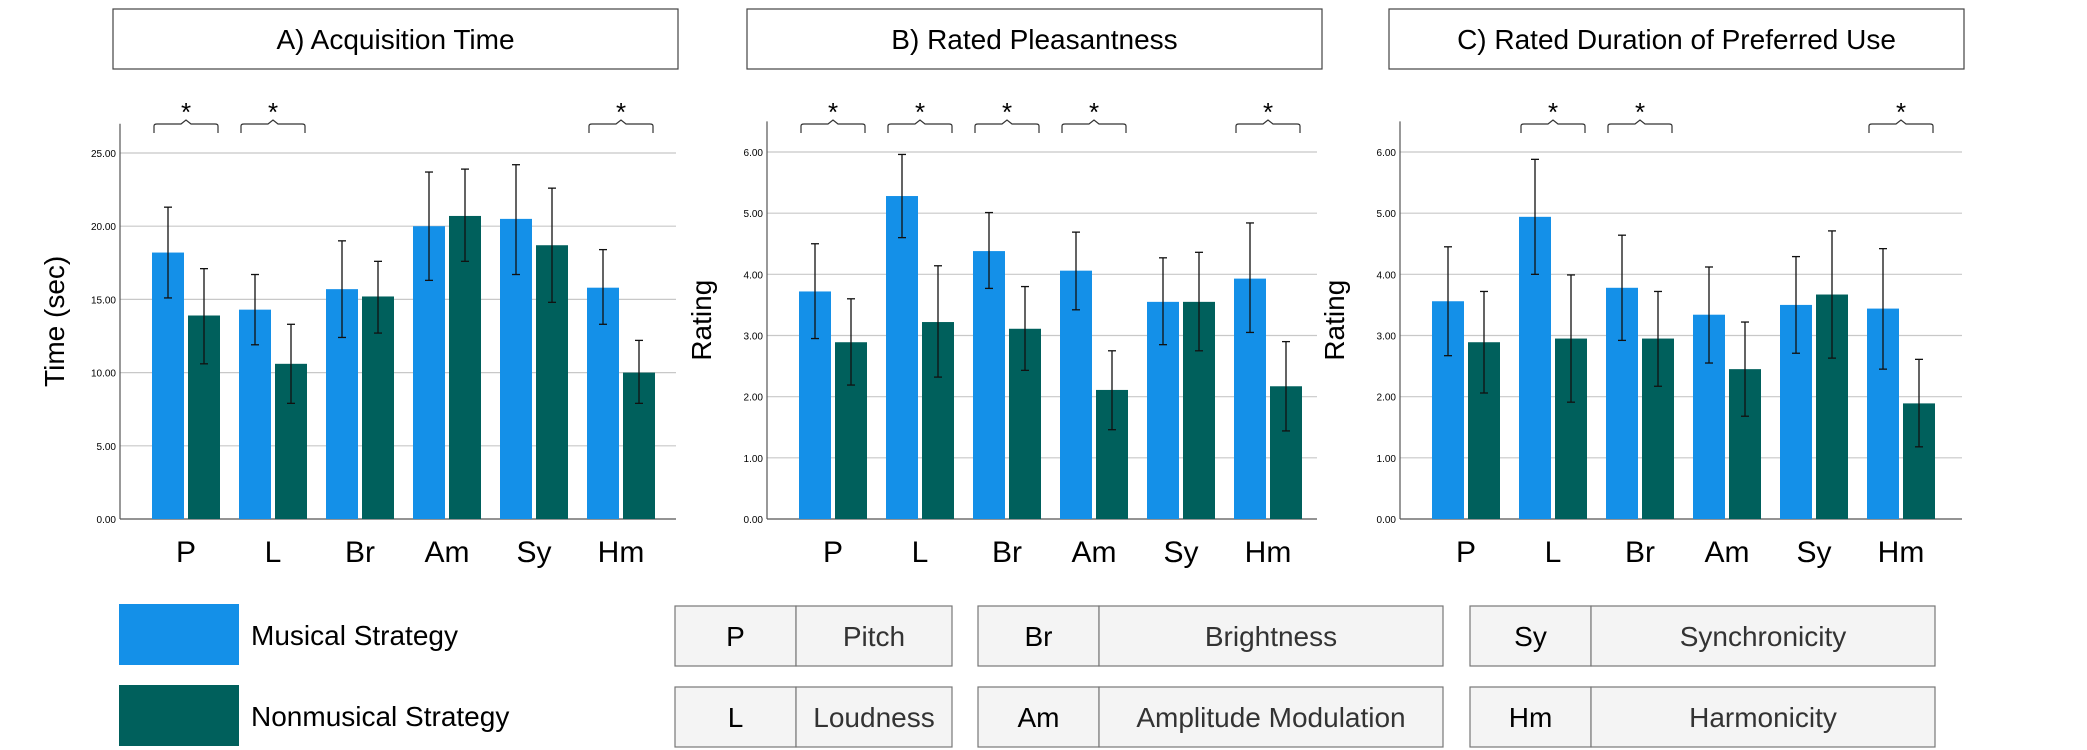 The image size is (2087, 750). I want to click on key-abbr-br: Br, so click(1039, 636).